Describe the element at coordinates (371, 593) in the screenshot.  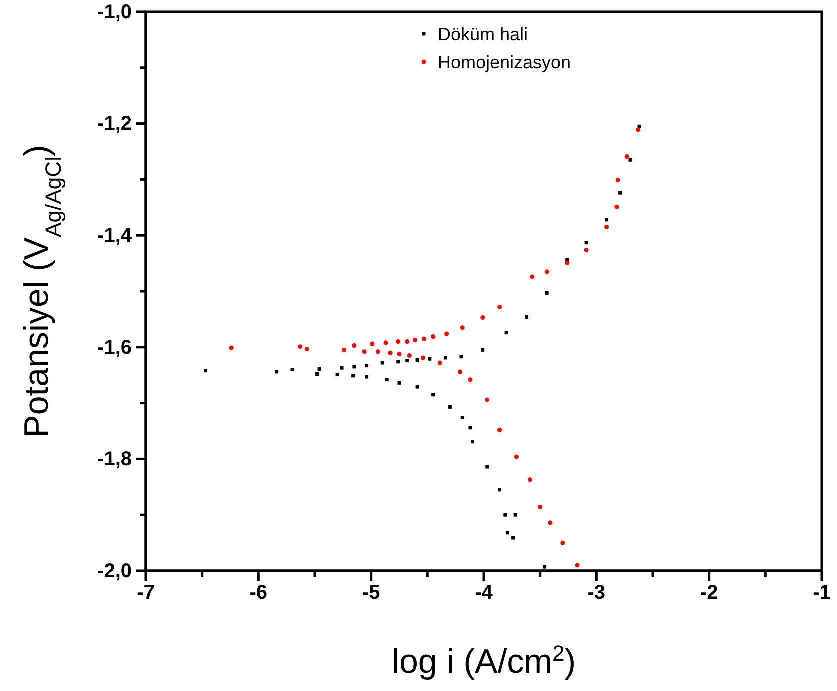
I see `x-tick-label: -5` at that location.